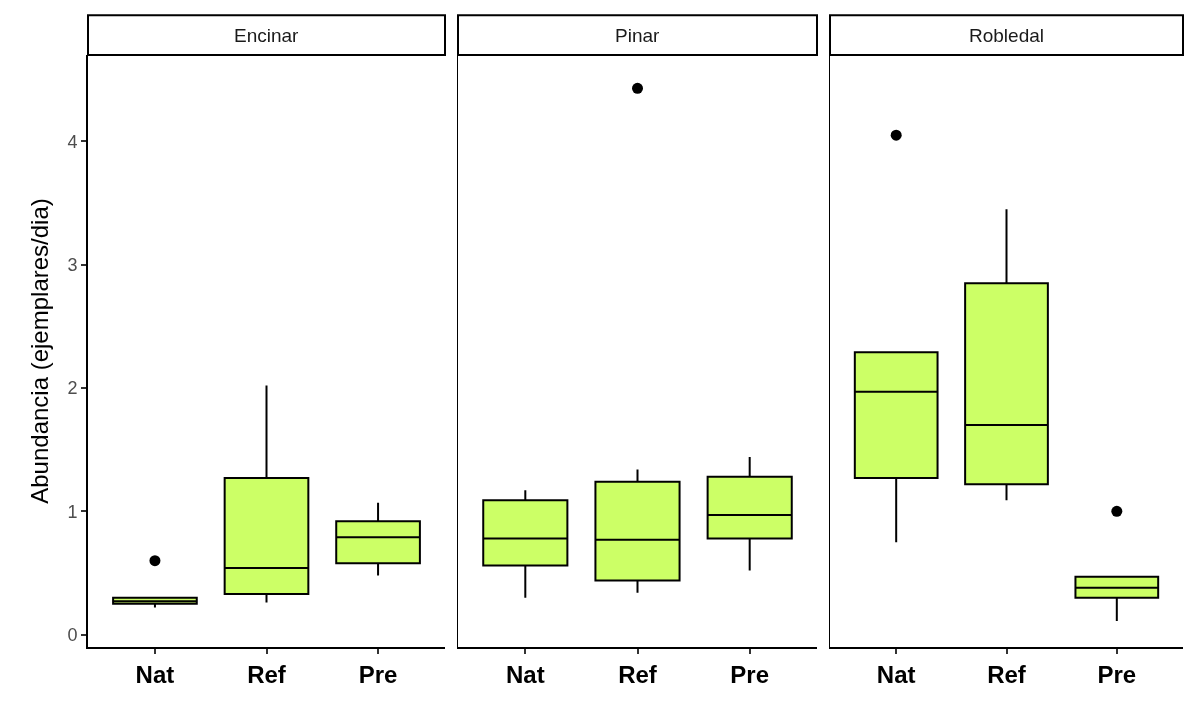 This screenshot has width=1186, height=702. What do you see at coordinates (638, 35) in the screenshot?
I see `chart-title: Pinar` at bounding box center [638, 35].